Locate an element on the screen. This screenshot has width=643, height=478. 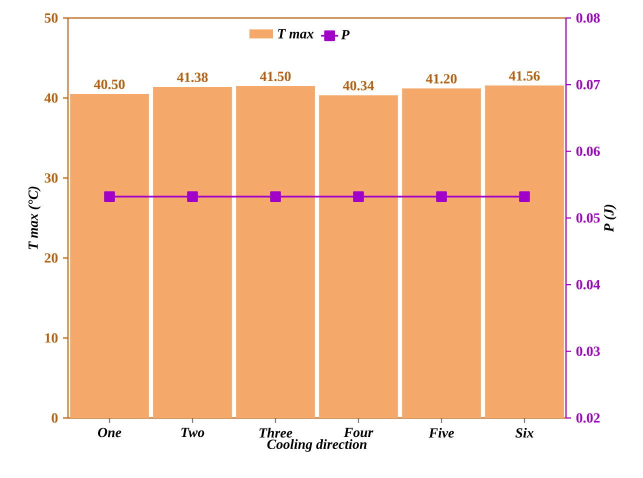
x-tick-label: Three is located at coordinates (275, 433).